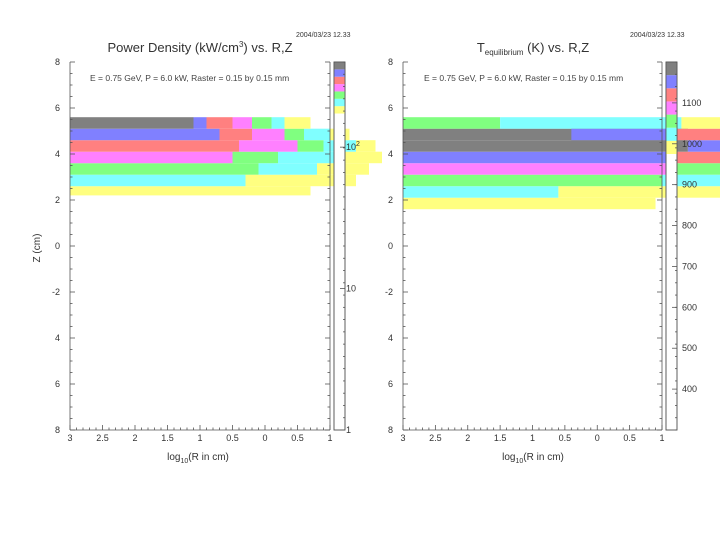 Image resolution: width=720 pixels, height=540 pixels. Describe the element at coordinates (467, 438) in the screenshot. I see `x-tick-label: 2` at that location.